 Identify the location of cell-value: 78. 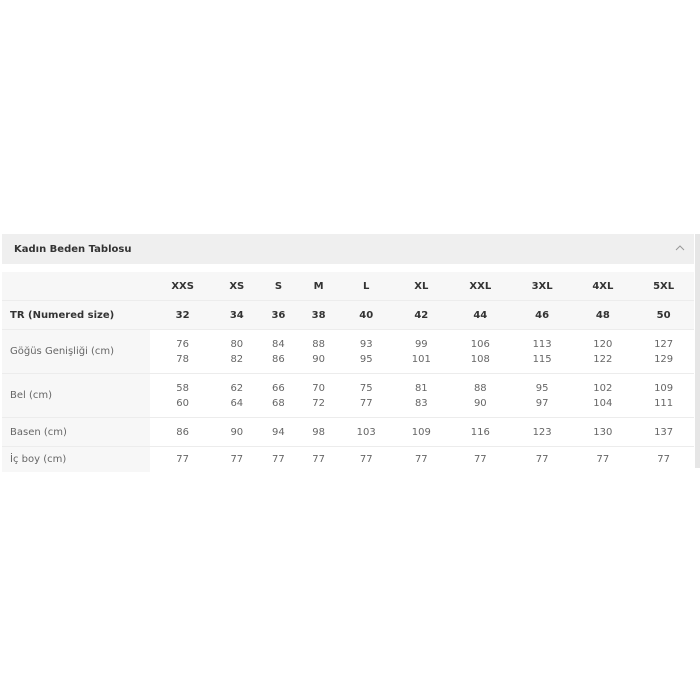
(182, 359).